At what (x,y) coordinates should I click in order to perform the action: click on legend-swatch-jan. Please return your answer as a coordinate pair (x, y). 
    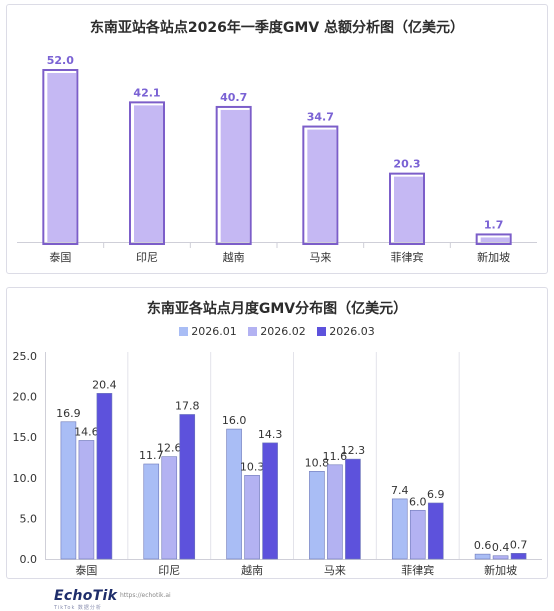
    Looking at the image, I should click on (184, 331).